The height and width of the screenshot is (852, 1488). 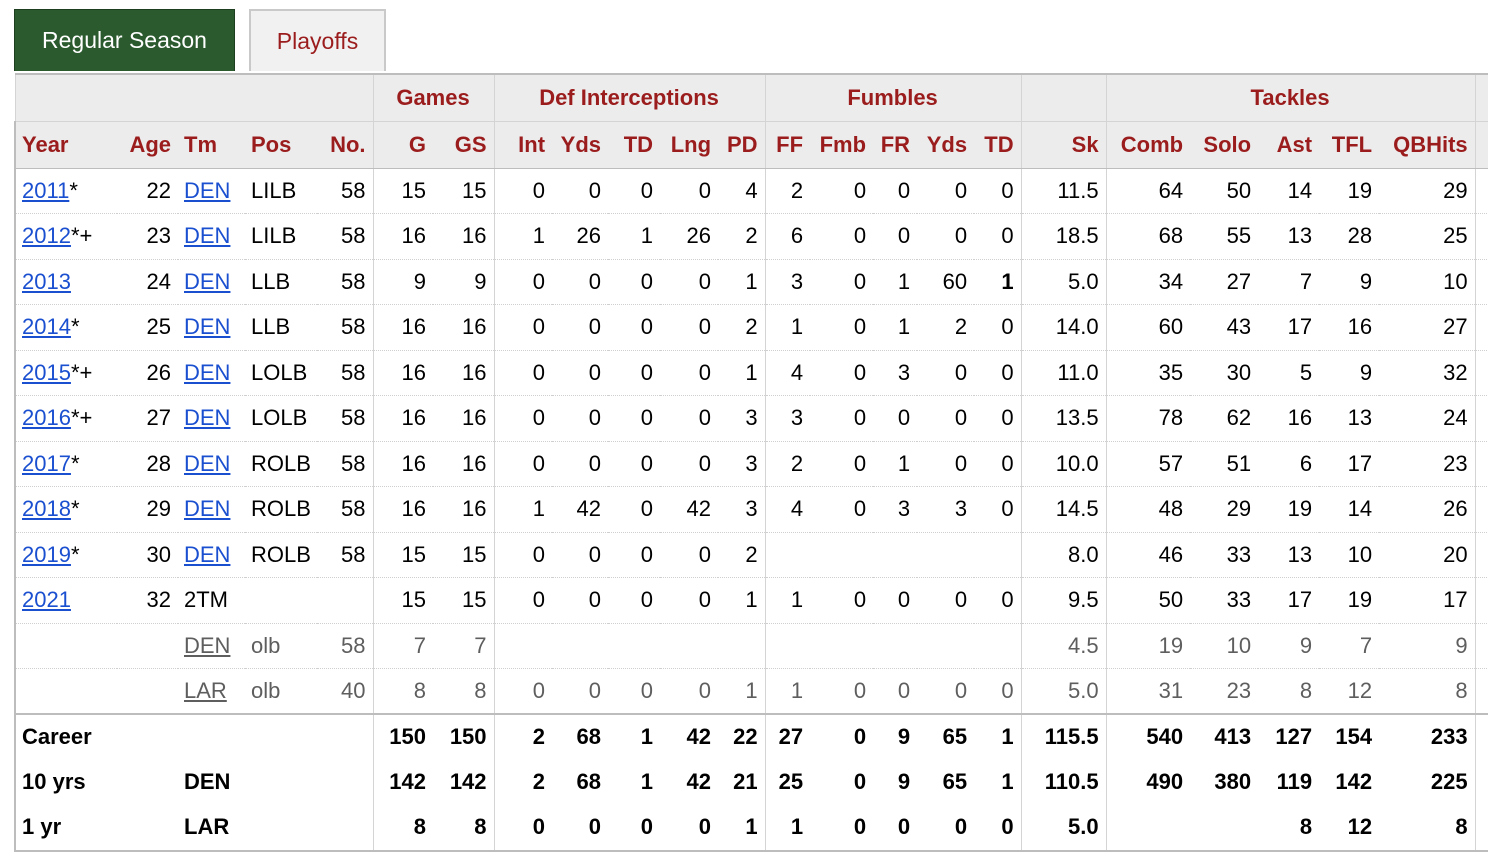 What do you see at coordinates (46, 600) in the screenshot?
I see `year-link: 2021` at bounding box center [46, 600].